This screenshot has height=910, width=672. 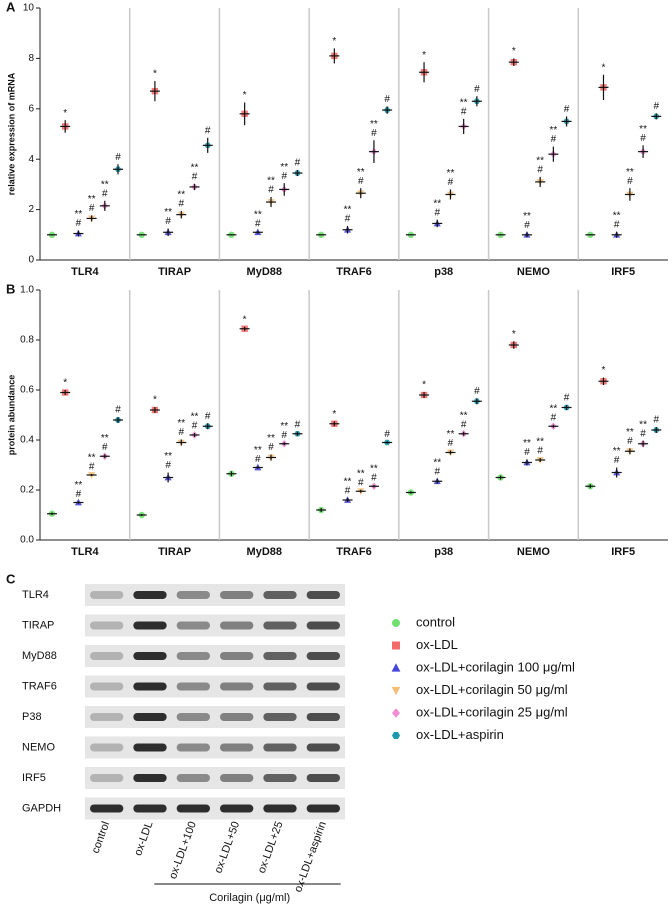 What do you see at coordinates (29, 8) in the screenshot?
I see `y-tick-label: 10` at bounding box center [29, 8].